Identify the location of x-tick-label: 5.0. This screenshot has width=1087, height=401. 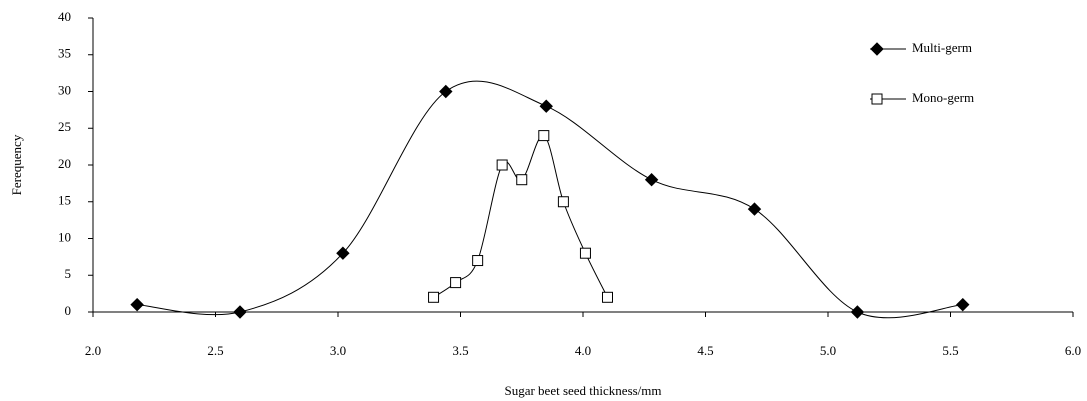
(828, 350).